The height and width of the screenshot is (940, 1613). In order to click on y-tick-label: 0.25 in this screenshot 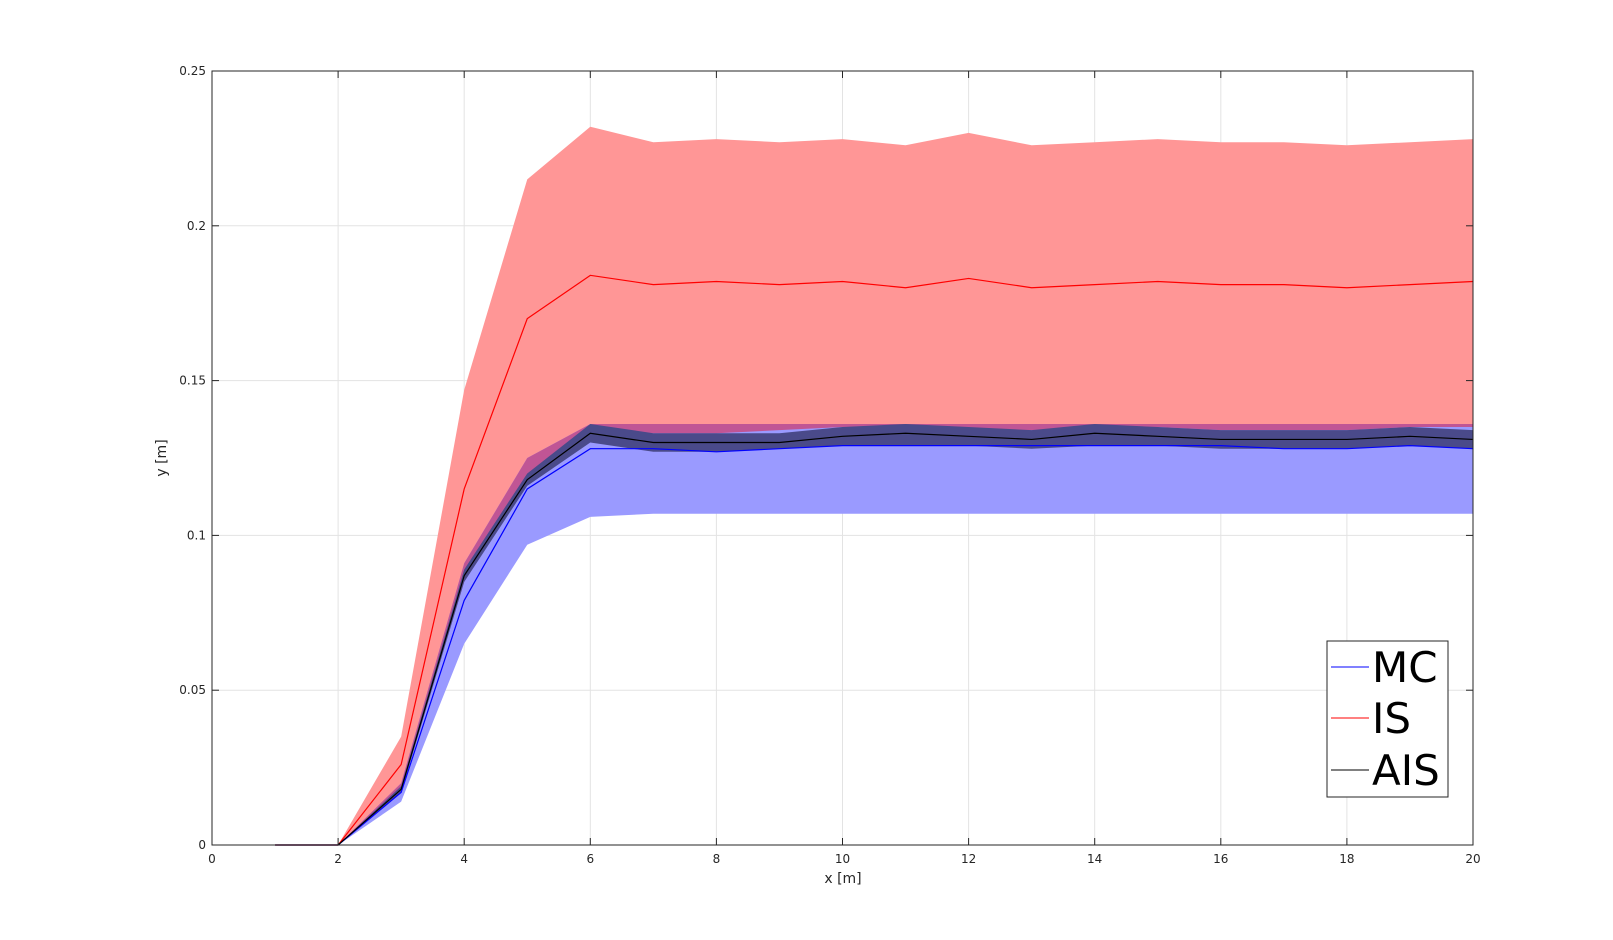, I will do `click(192, 71)`.